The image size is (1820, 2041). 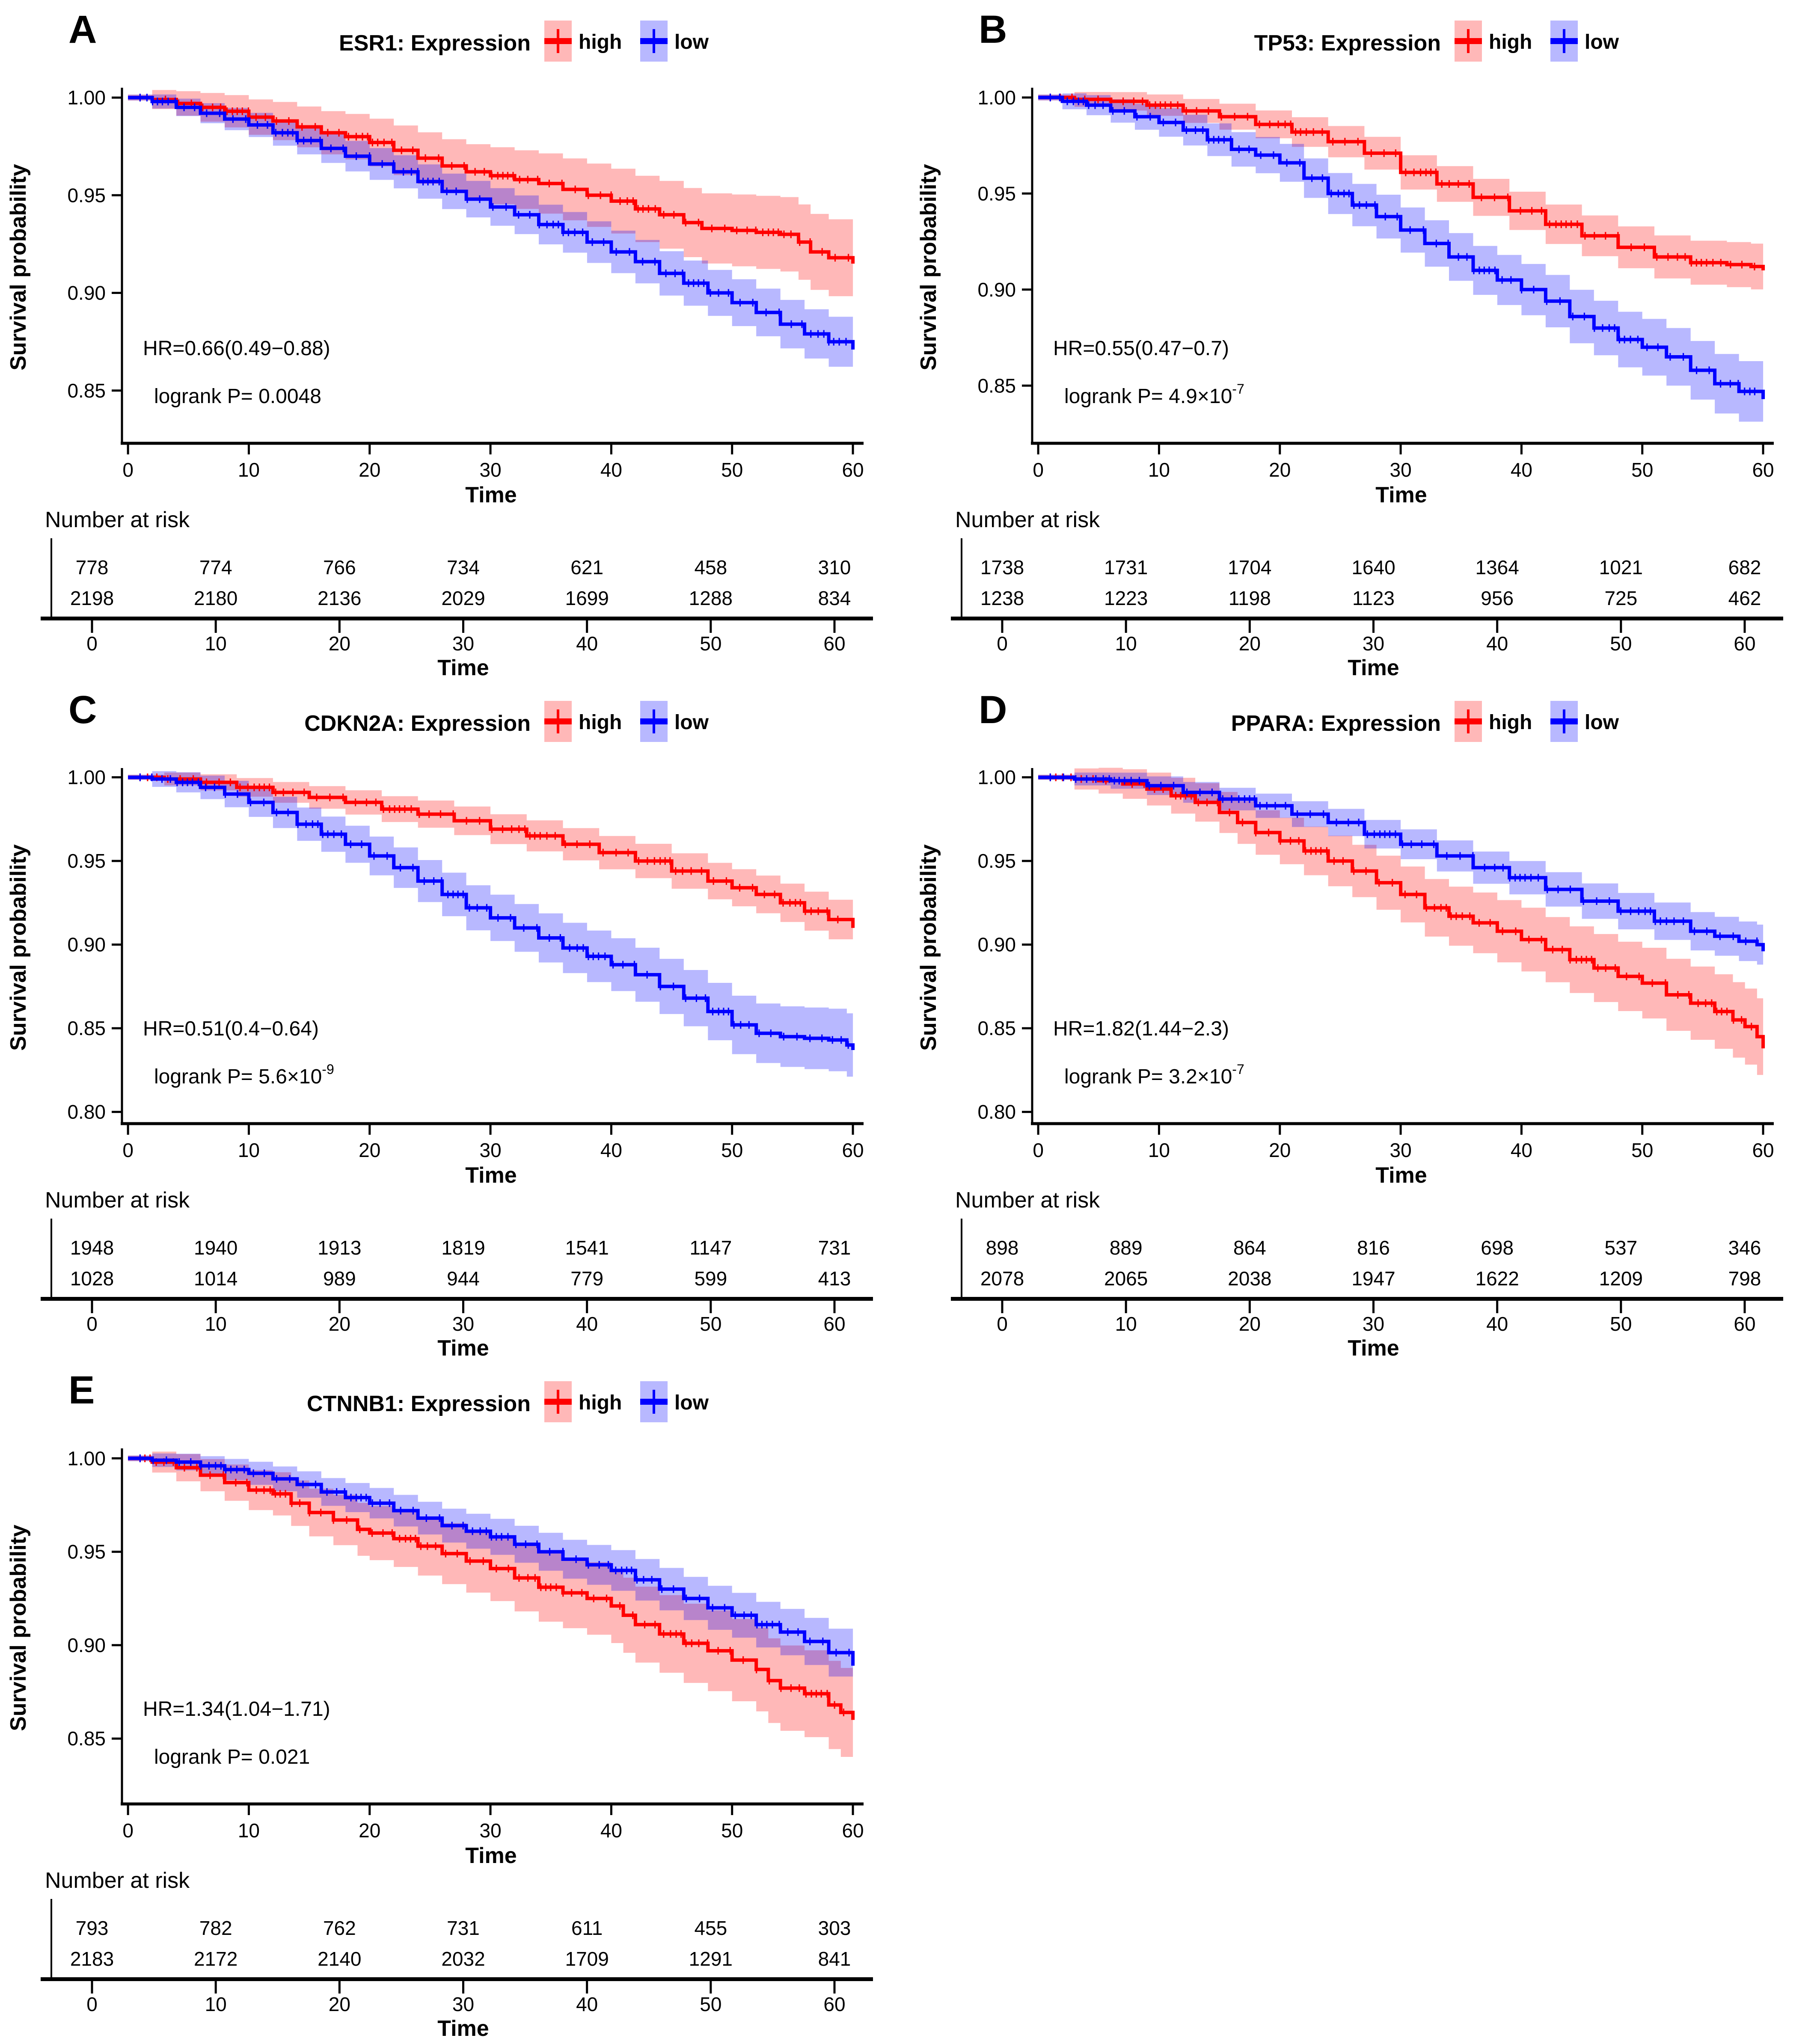 I want to click on legend-label-high: high, so click(x=601, y=1402).